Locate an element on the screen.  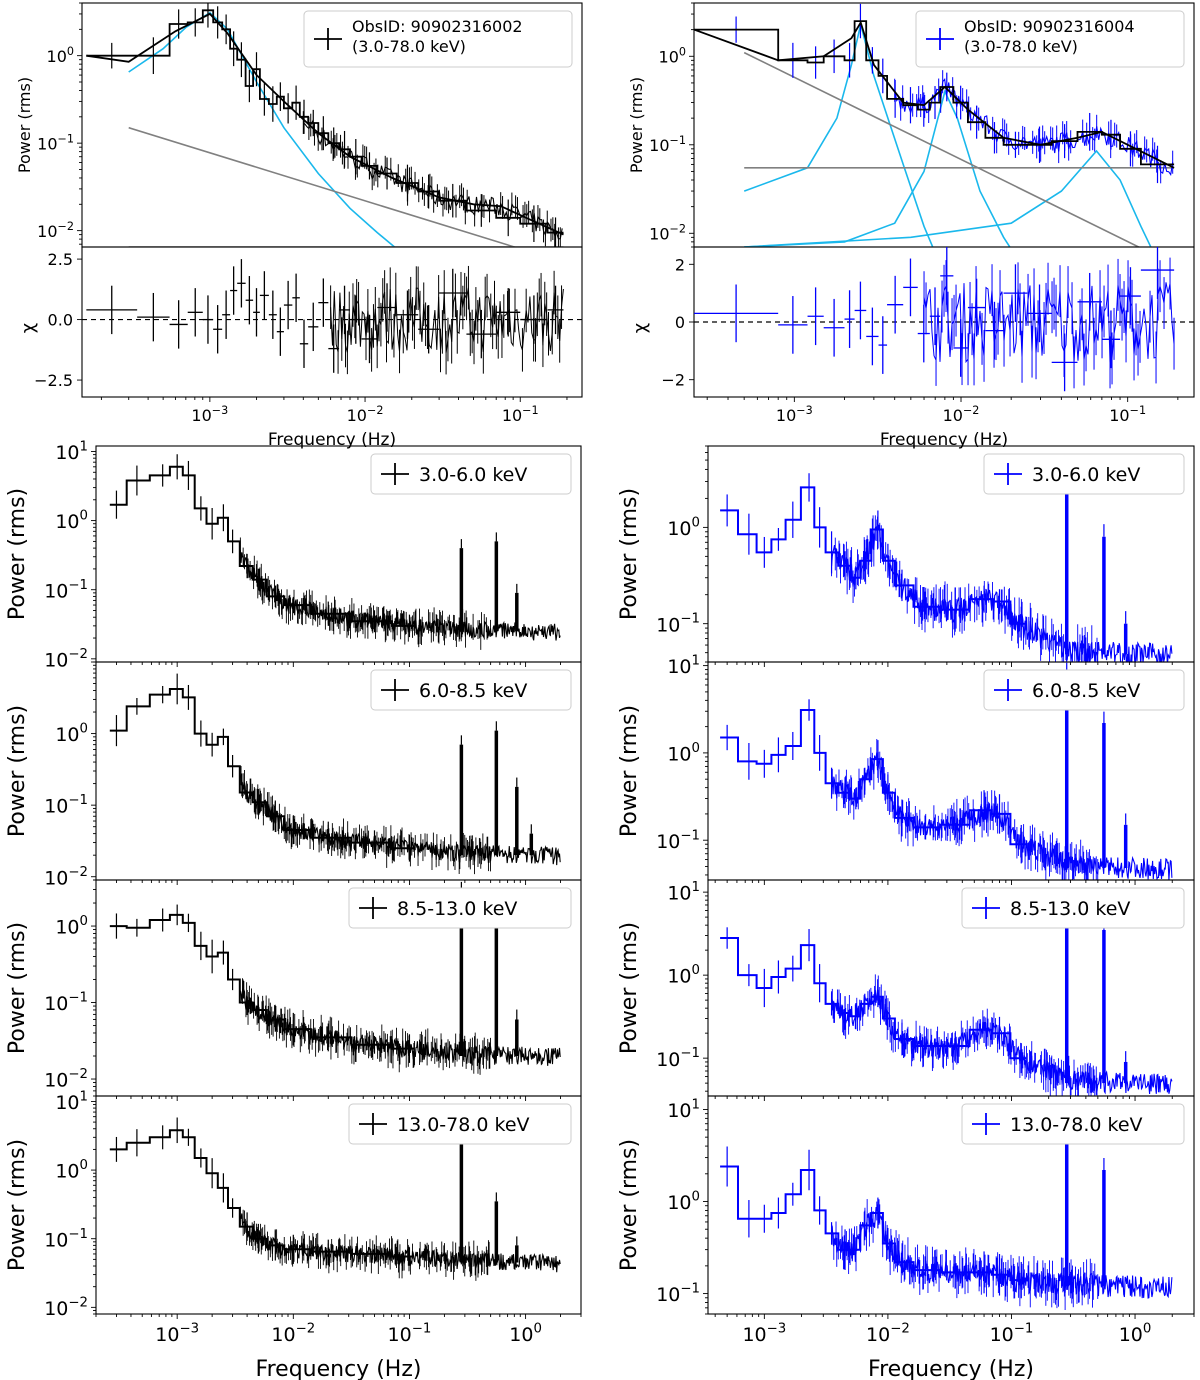
residual-tick-label: −2 is located at coordinates (673, 380).